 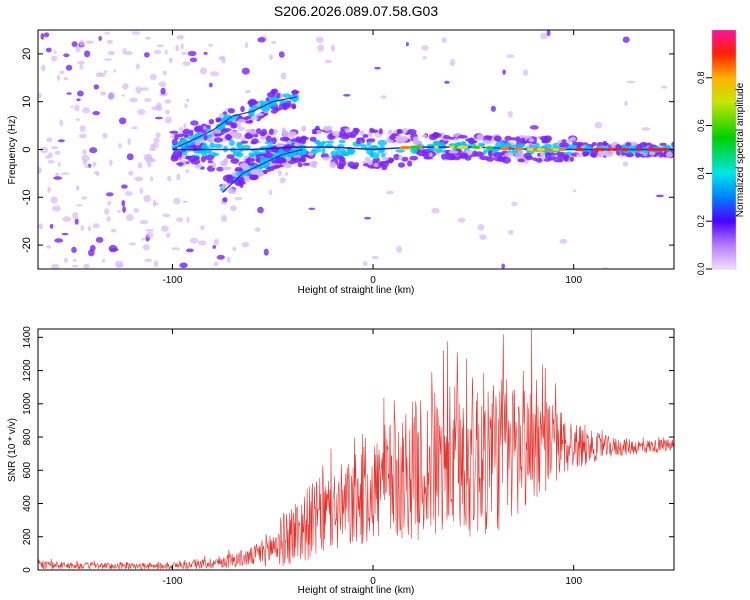 I want to click on spectrogram-ridge-line, so click(x=234, y=123).